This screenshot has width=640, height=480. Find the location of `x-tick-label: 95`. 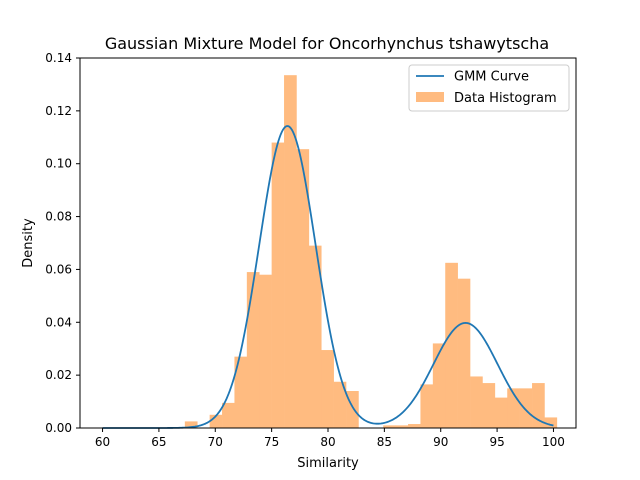

x-tick-label: 95 is located at coordinates (496, 442).